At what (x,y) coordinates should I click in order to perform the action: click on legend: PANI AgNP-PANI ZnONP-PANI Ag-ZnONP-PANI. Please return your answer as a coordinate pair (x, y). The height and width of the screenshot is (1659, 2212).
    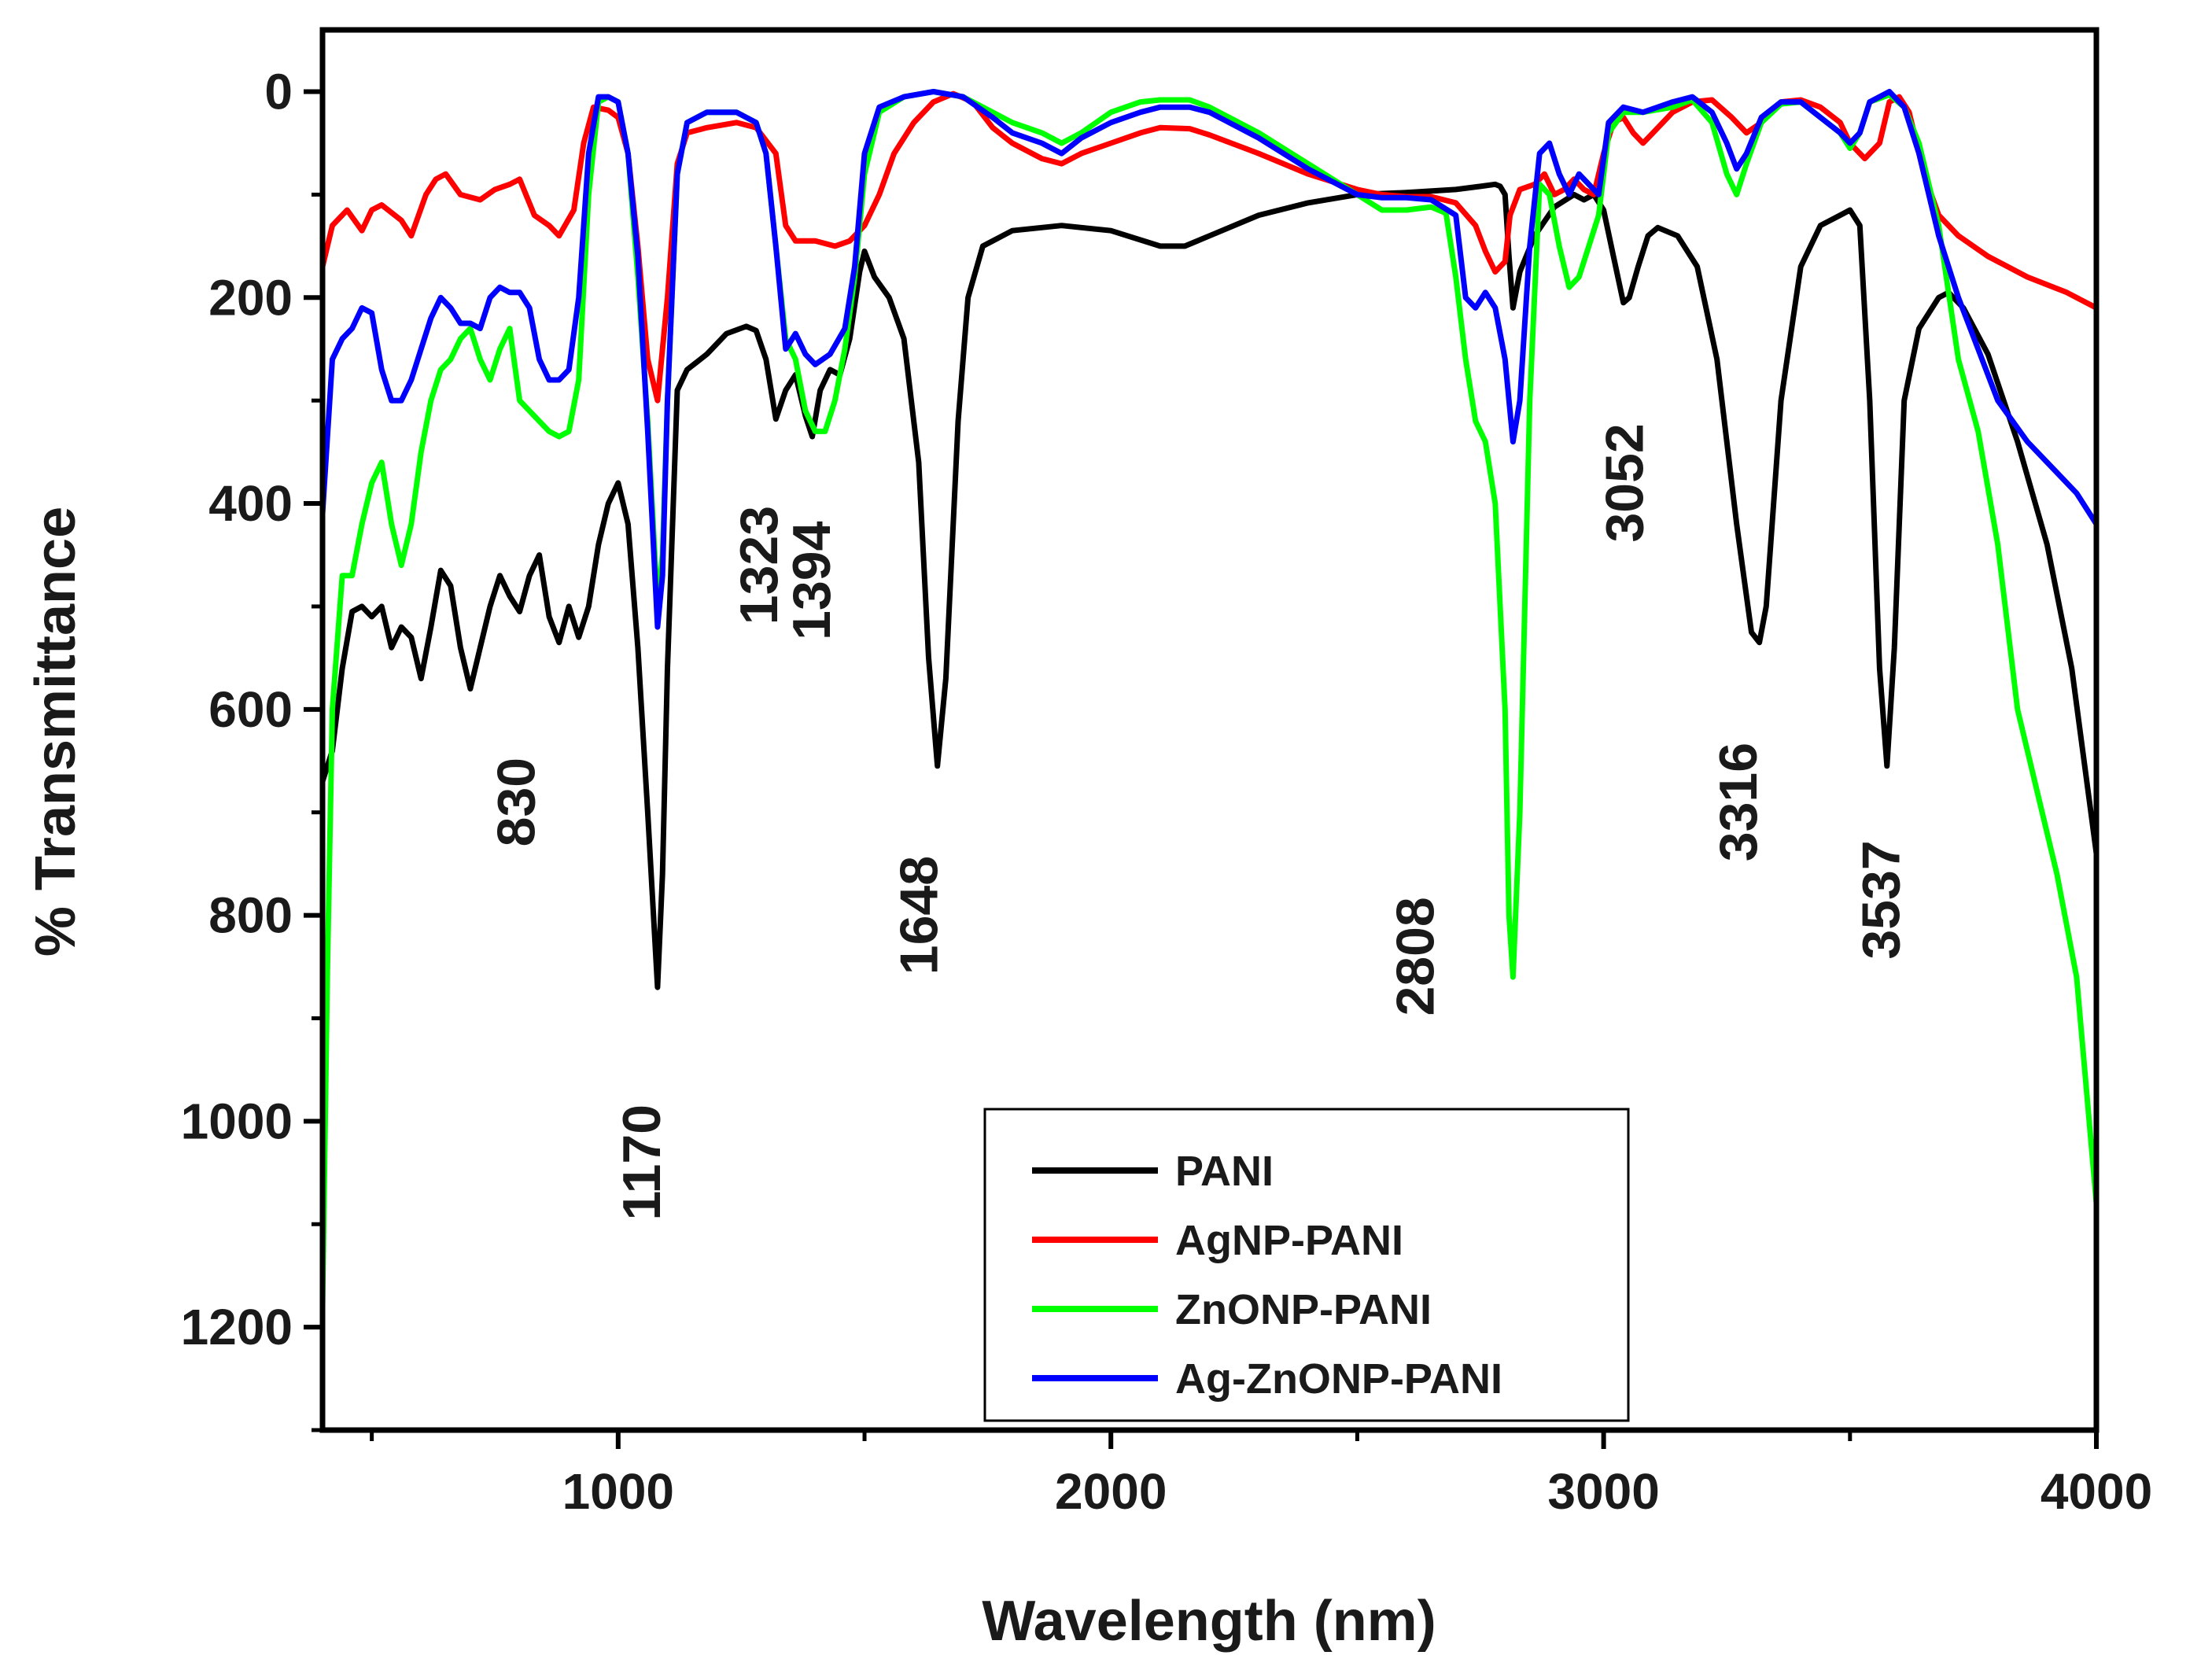
    Looking at the image, I should click on (1306, 1265).